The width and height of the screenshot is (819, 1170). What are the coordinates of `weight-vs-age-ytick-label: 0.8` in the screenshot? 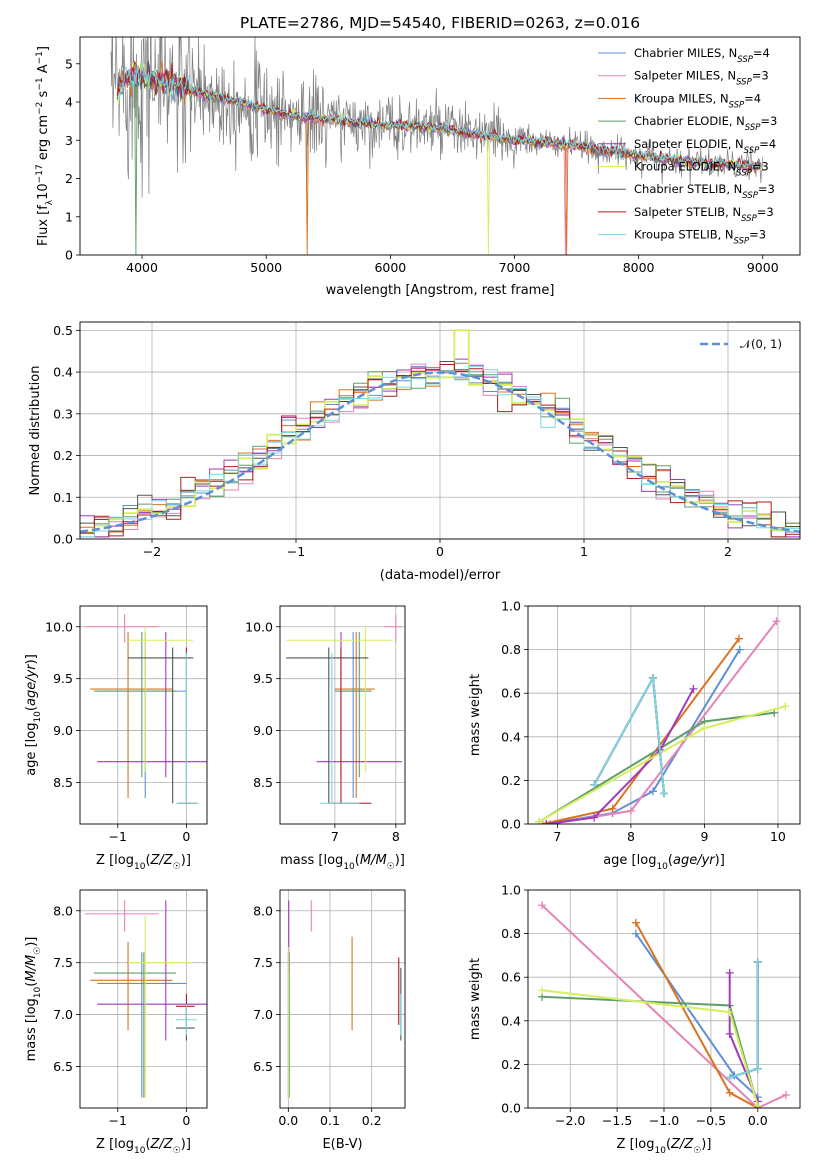 It's located at (511, 649).